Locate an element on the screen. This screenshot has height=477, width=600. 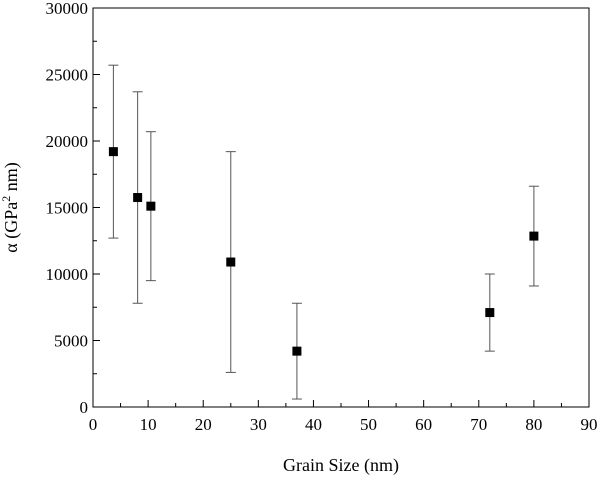
x-axis-title: Grain Size (nm) is located at coordinates (341, 465).